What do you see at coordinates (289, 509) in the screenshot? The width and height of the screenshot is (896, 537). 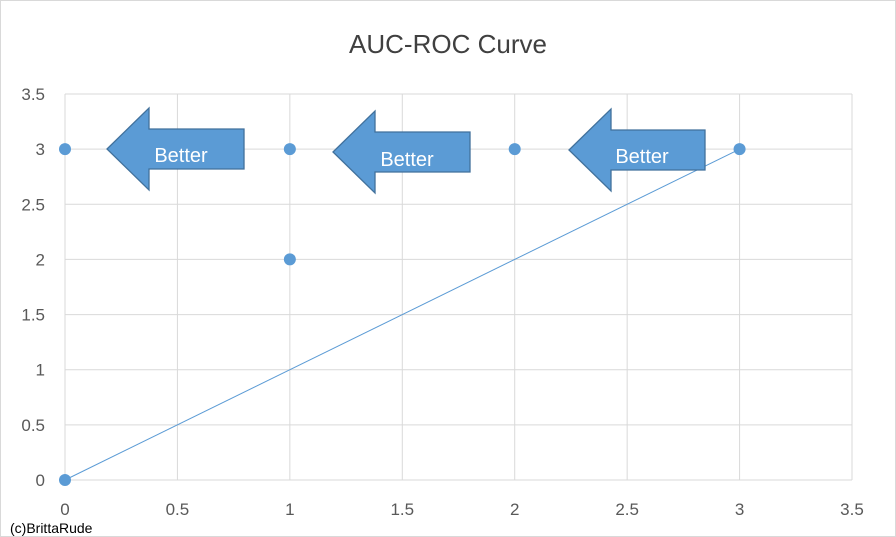 I see `x-tick-label: 1` at bounding box center [289, 509].